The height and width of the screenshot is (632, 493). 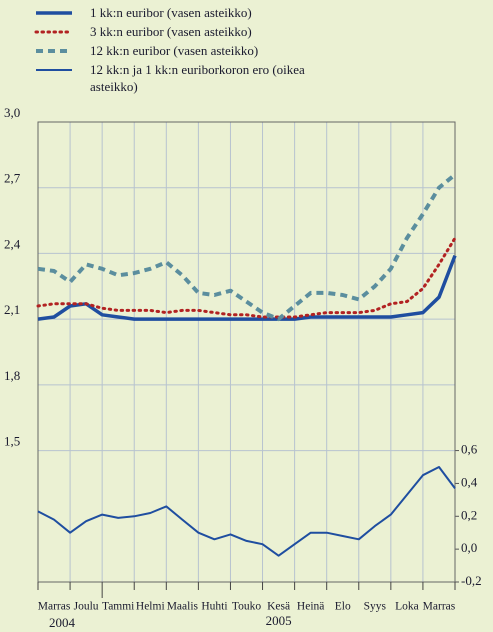 What do you see at coordinates (469, 514) in the screenshot?
I see `y2-tick-label: 0,2` at bounding box center [469, 514].